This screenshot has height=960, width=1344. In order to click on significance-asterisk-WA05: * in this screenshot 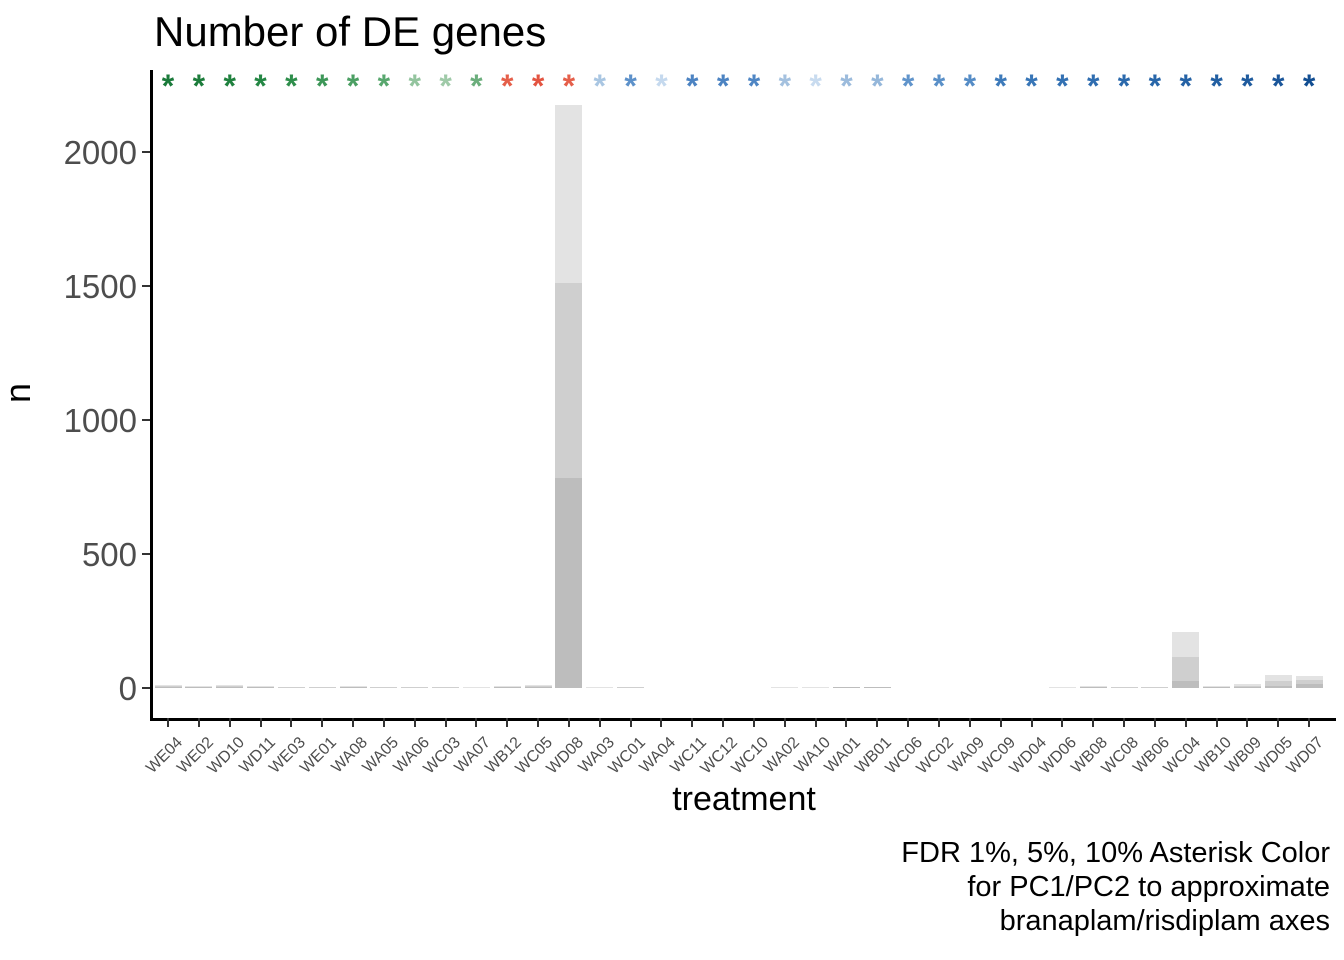, I will do `click(384, 86)`.